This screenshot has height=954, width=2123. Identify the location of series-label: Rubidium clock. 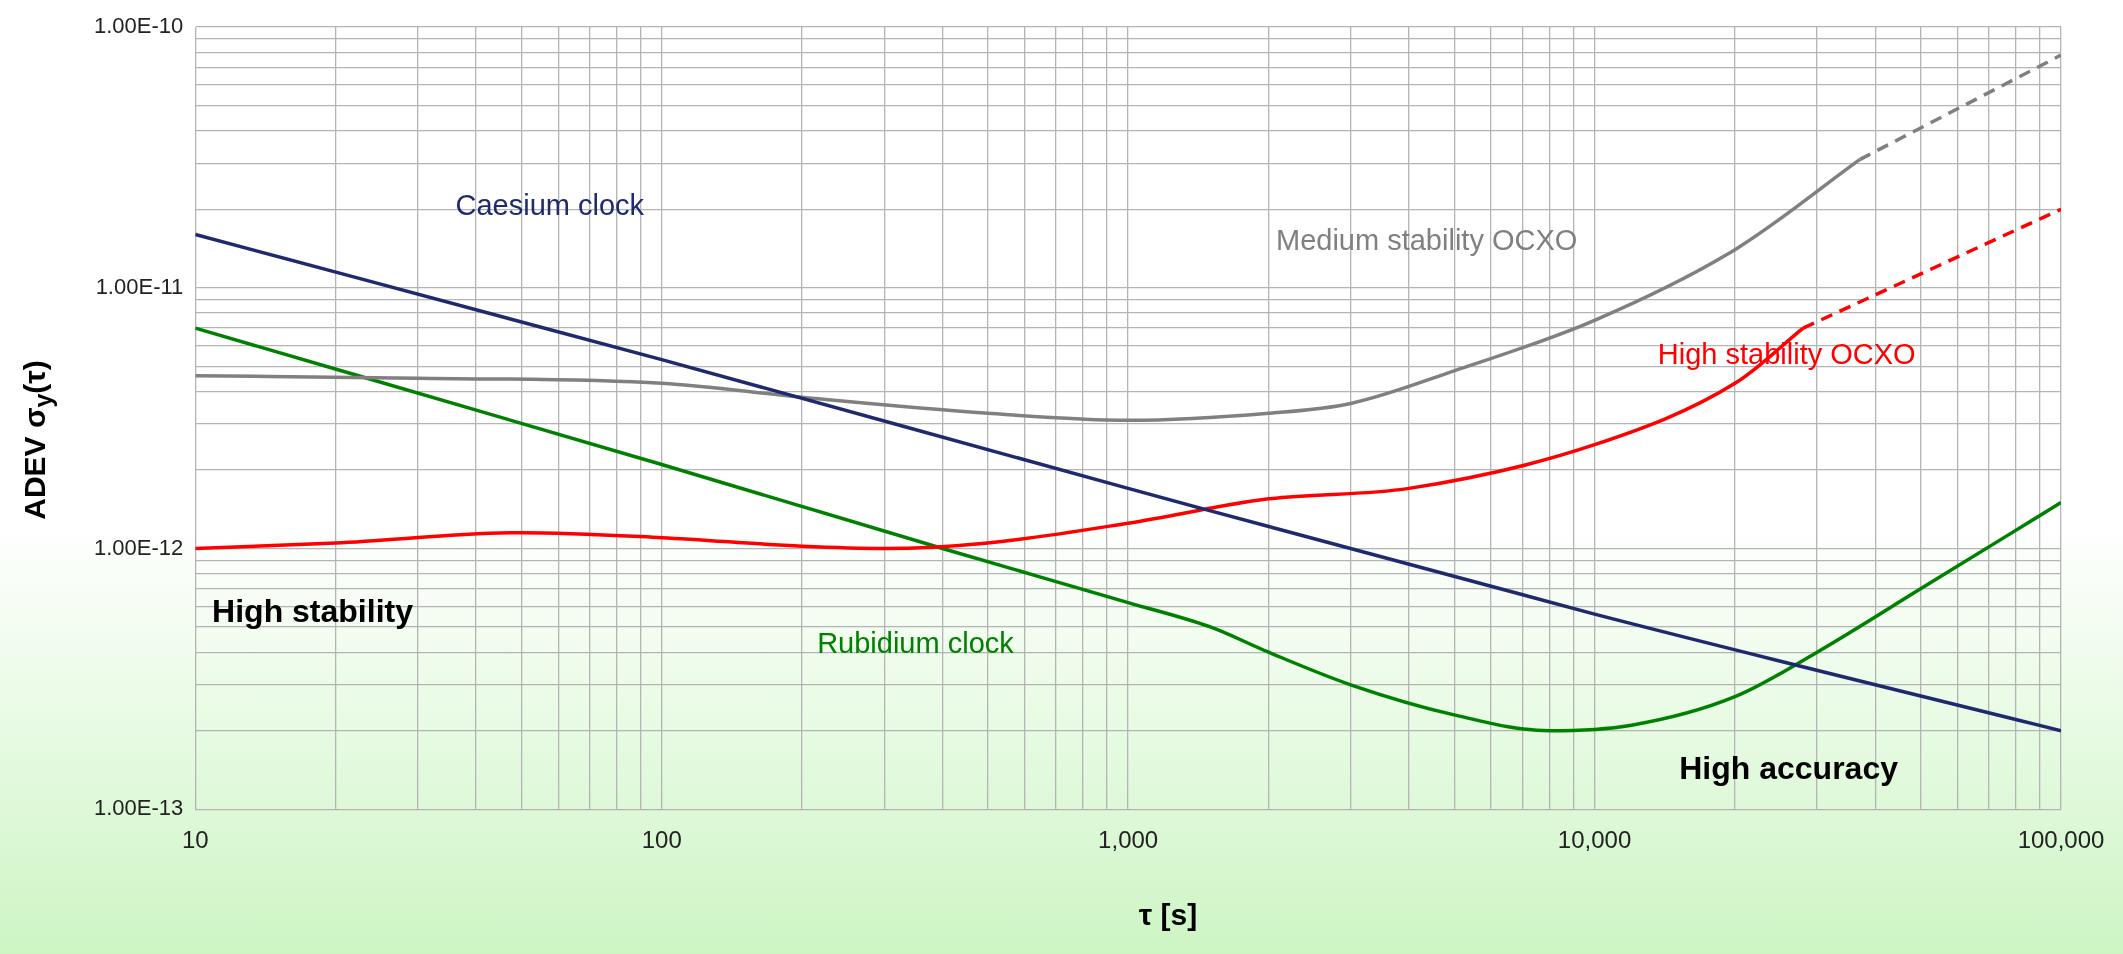
(916, 642).